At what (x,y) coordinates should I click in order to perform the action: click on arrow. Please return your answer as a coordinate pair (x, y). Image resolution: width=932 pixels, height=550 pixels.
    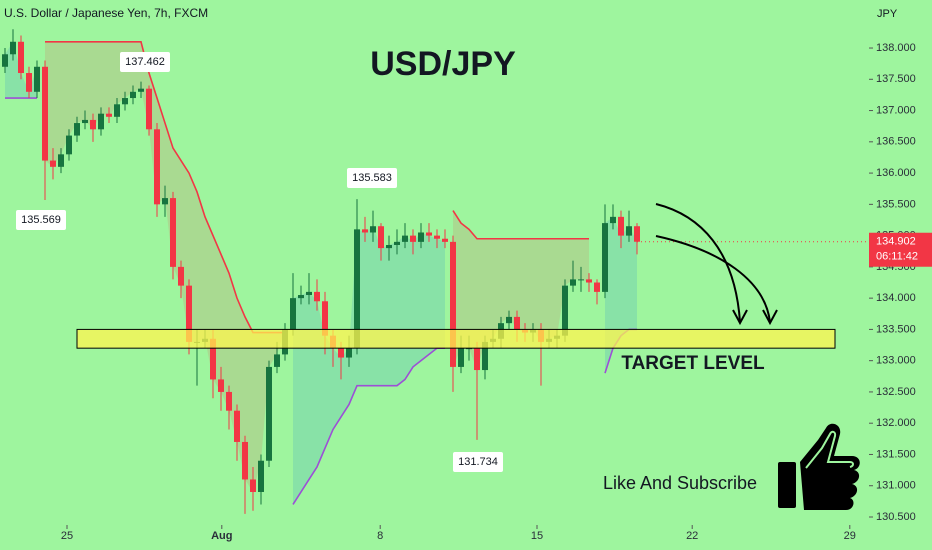
    Looking at the image, I should click on (698, 263).